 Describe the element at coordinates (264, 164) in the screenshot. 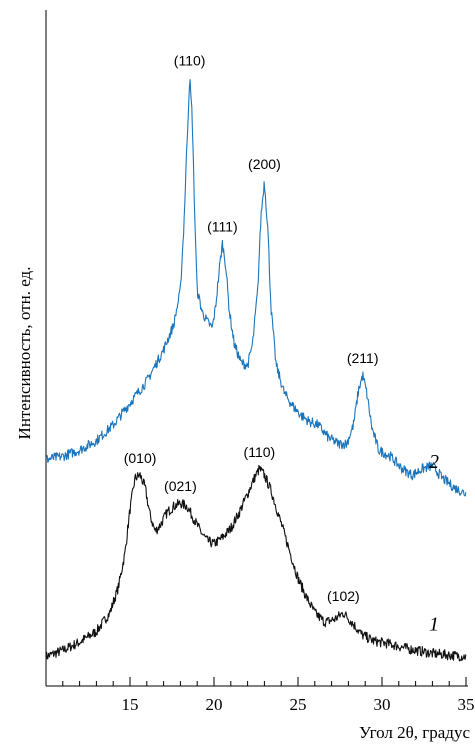

I see `peak-label: (200)` at that location.